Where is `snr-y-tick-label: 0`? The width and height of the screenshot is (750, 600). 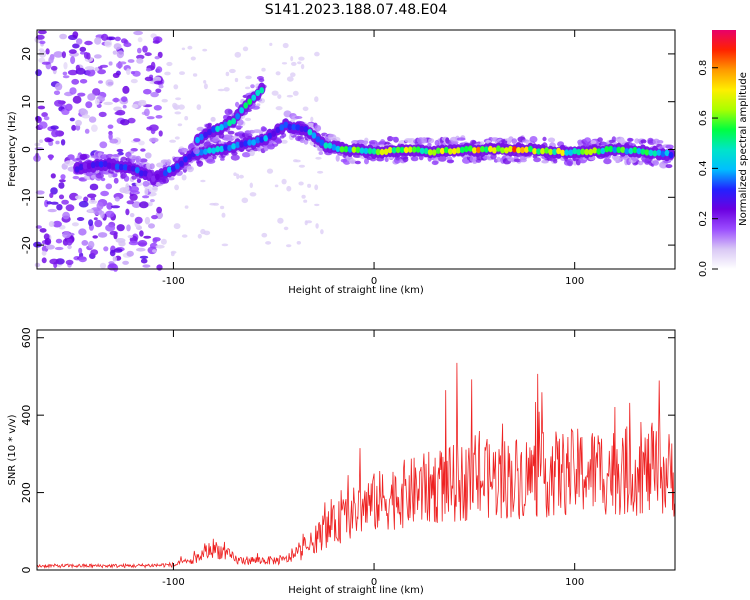
snr-y-tick-label: 0 is located at coordinates (26, 570).